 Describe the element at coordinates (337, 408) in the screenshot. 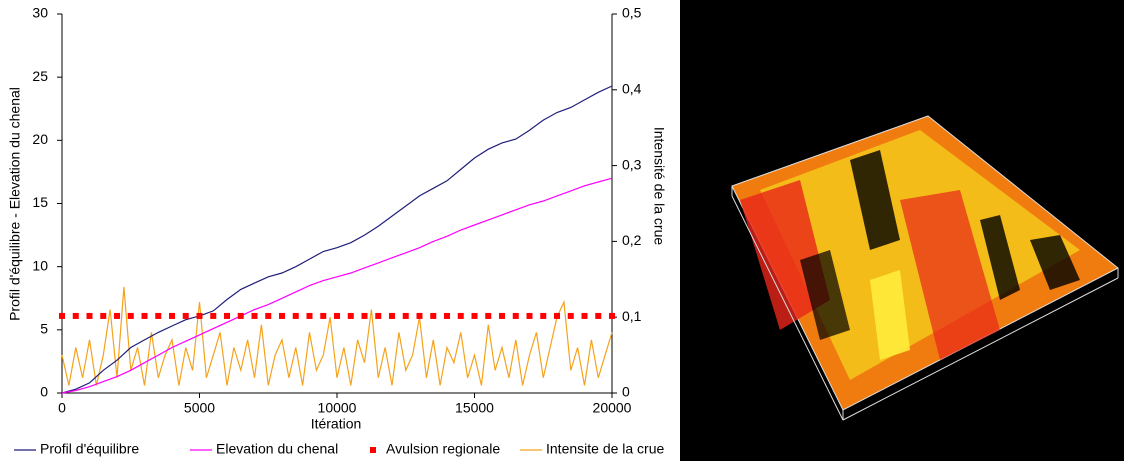

I see `x-tick-label: 10000` at that location.